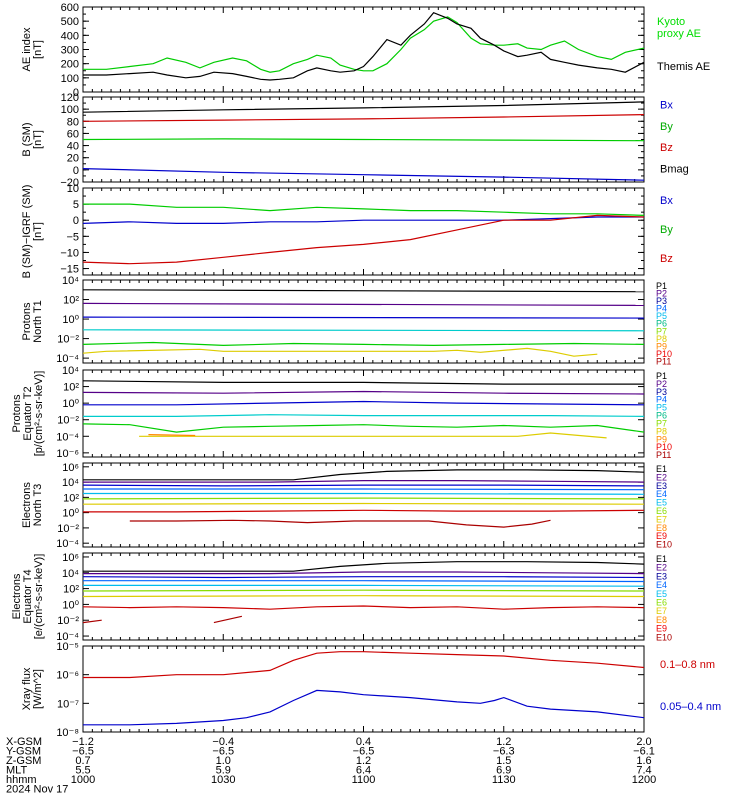 The image size is (750, 800). Describe the element at coordinates (73, 189) in the screenshot. I see `y-tick-label: 10` at that location.